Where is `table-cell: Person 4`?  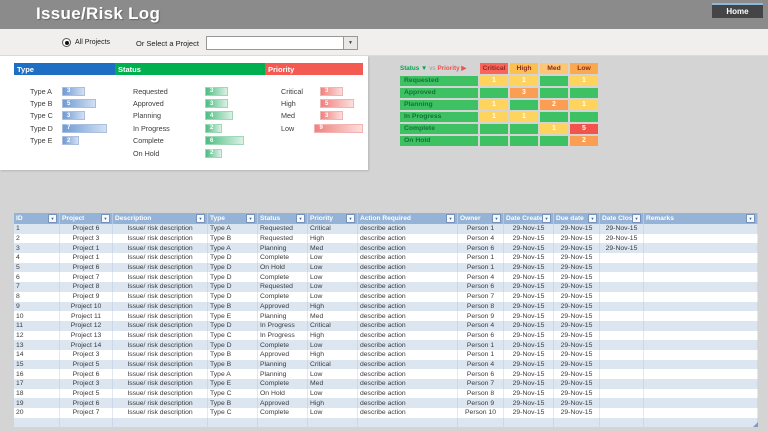 table-cell: Person 4 is located at coordinates (481, 238).